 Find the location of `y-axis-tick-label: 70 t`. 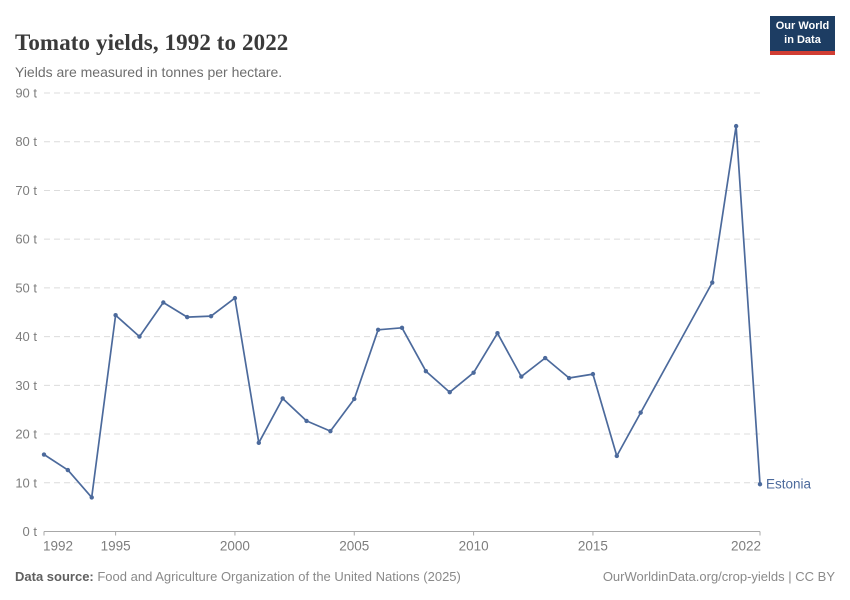

y-axis-tick-label: 70 t is located at coordinates (26, 190).